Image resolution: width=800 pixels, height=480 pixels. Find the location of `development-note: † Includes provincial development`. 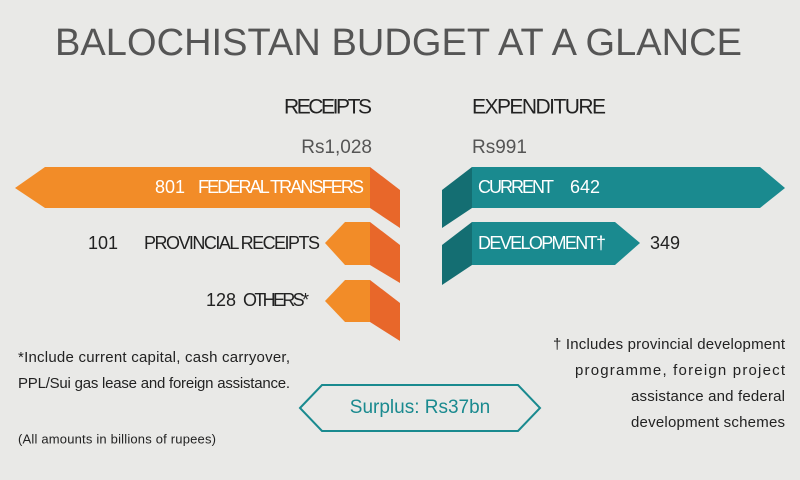

development-note: † Includes provincial development is located at coordinates (669, 344).